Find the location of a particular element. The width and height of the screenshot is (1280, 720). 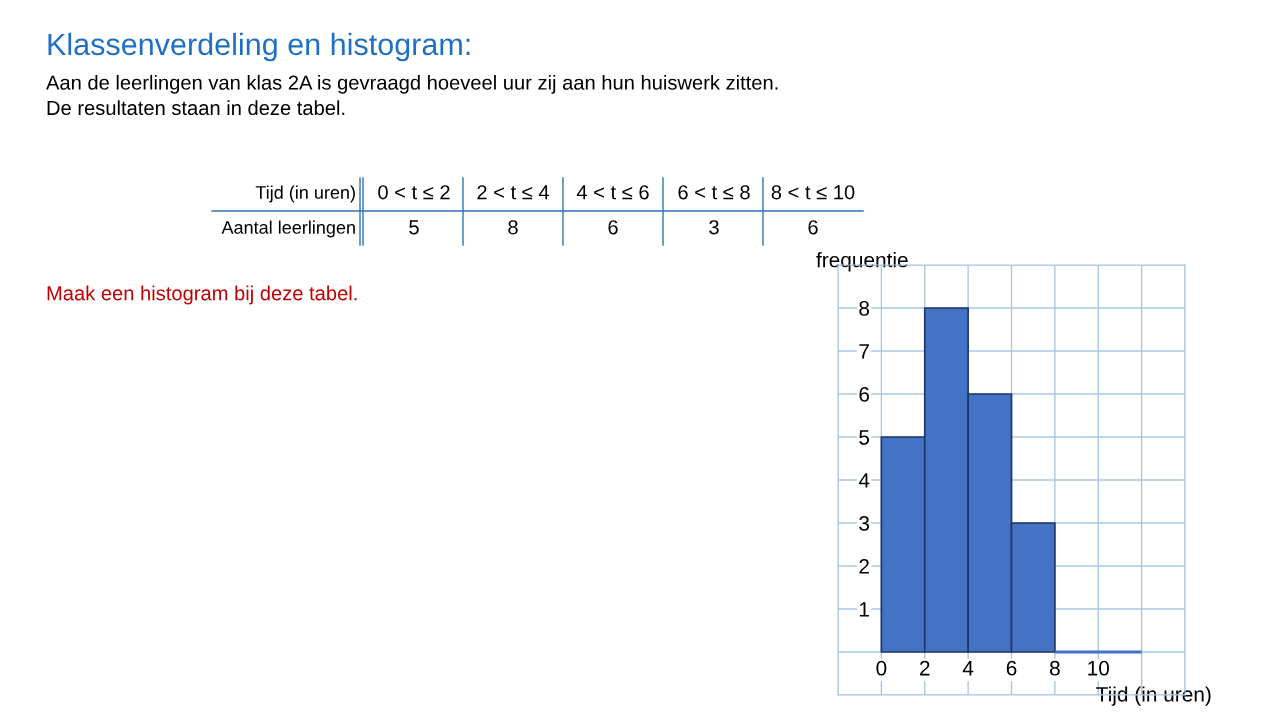

y-tick-label: 7 is located at coordinates (864, 351).